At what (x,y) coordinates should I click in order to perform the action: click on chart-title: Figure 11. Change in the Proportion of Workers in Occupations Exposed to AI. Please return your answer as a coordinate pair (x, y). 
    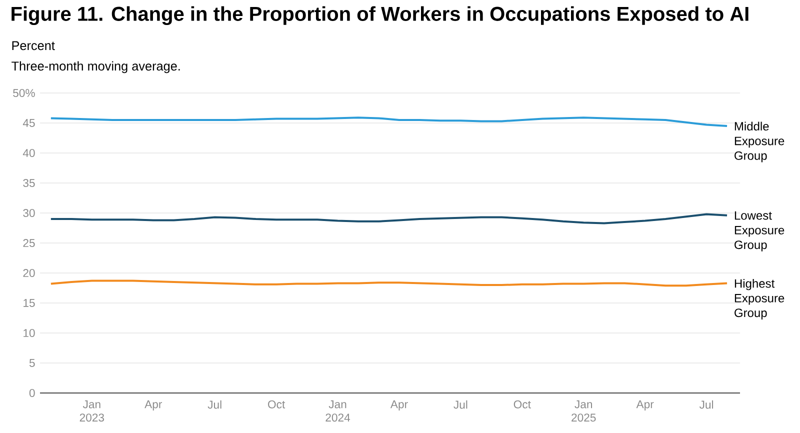
    Looking at the image, I should click on (380, 15).